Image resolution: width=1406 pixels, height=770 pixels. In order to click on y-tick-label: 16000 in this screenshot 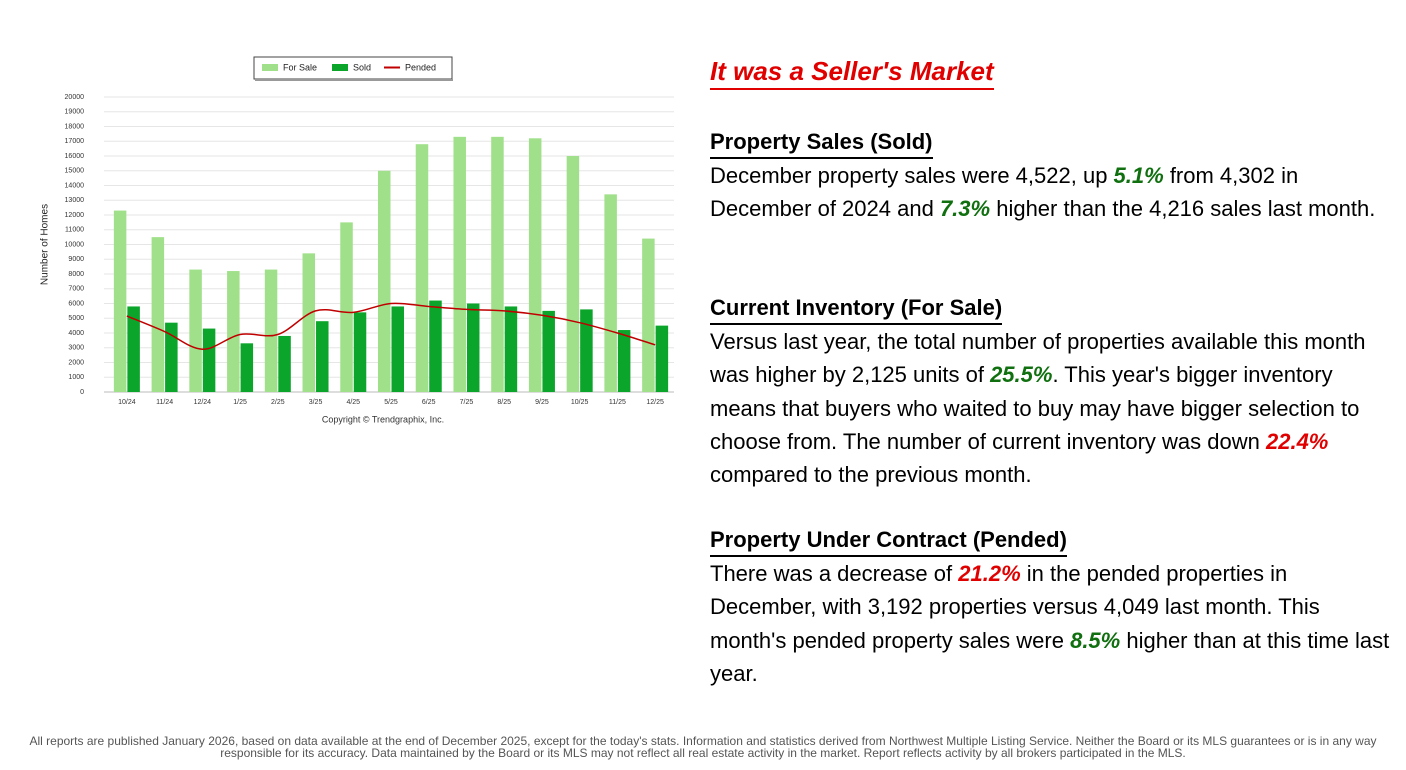, I will do `click(75, 156)`.